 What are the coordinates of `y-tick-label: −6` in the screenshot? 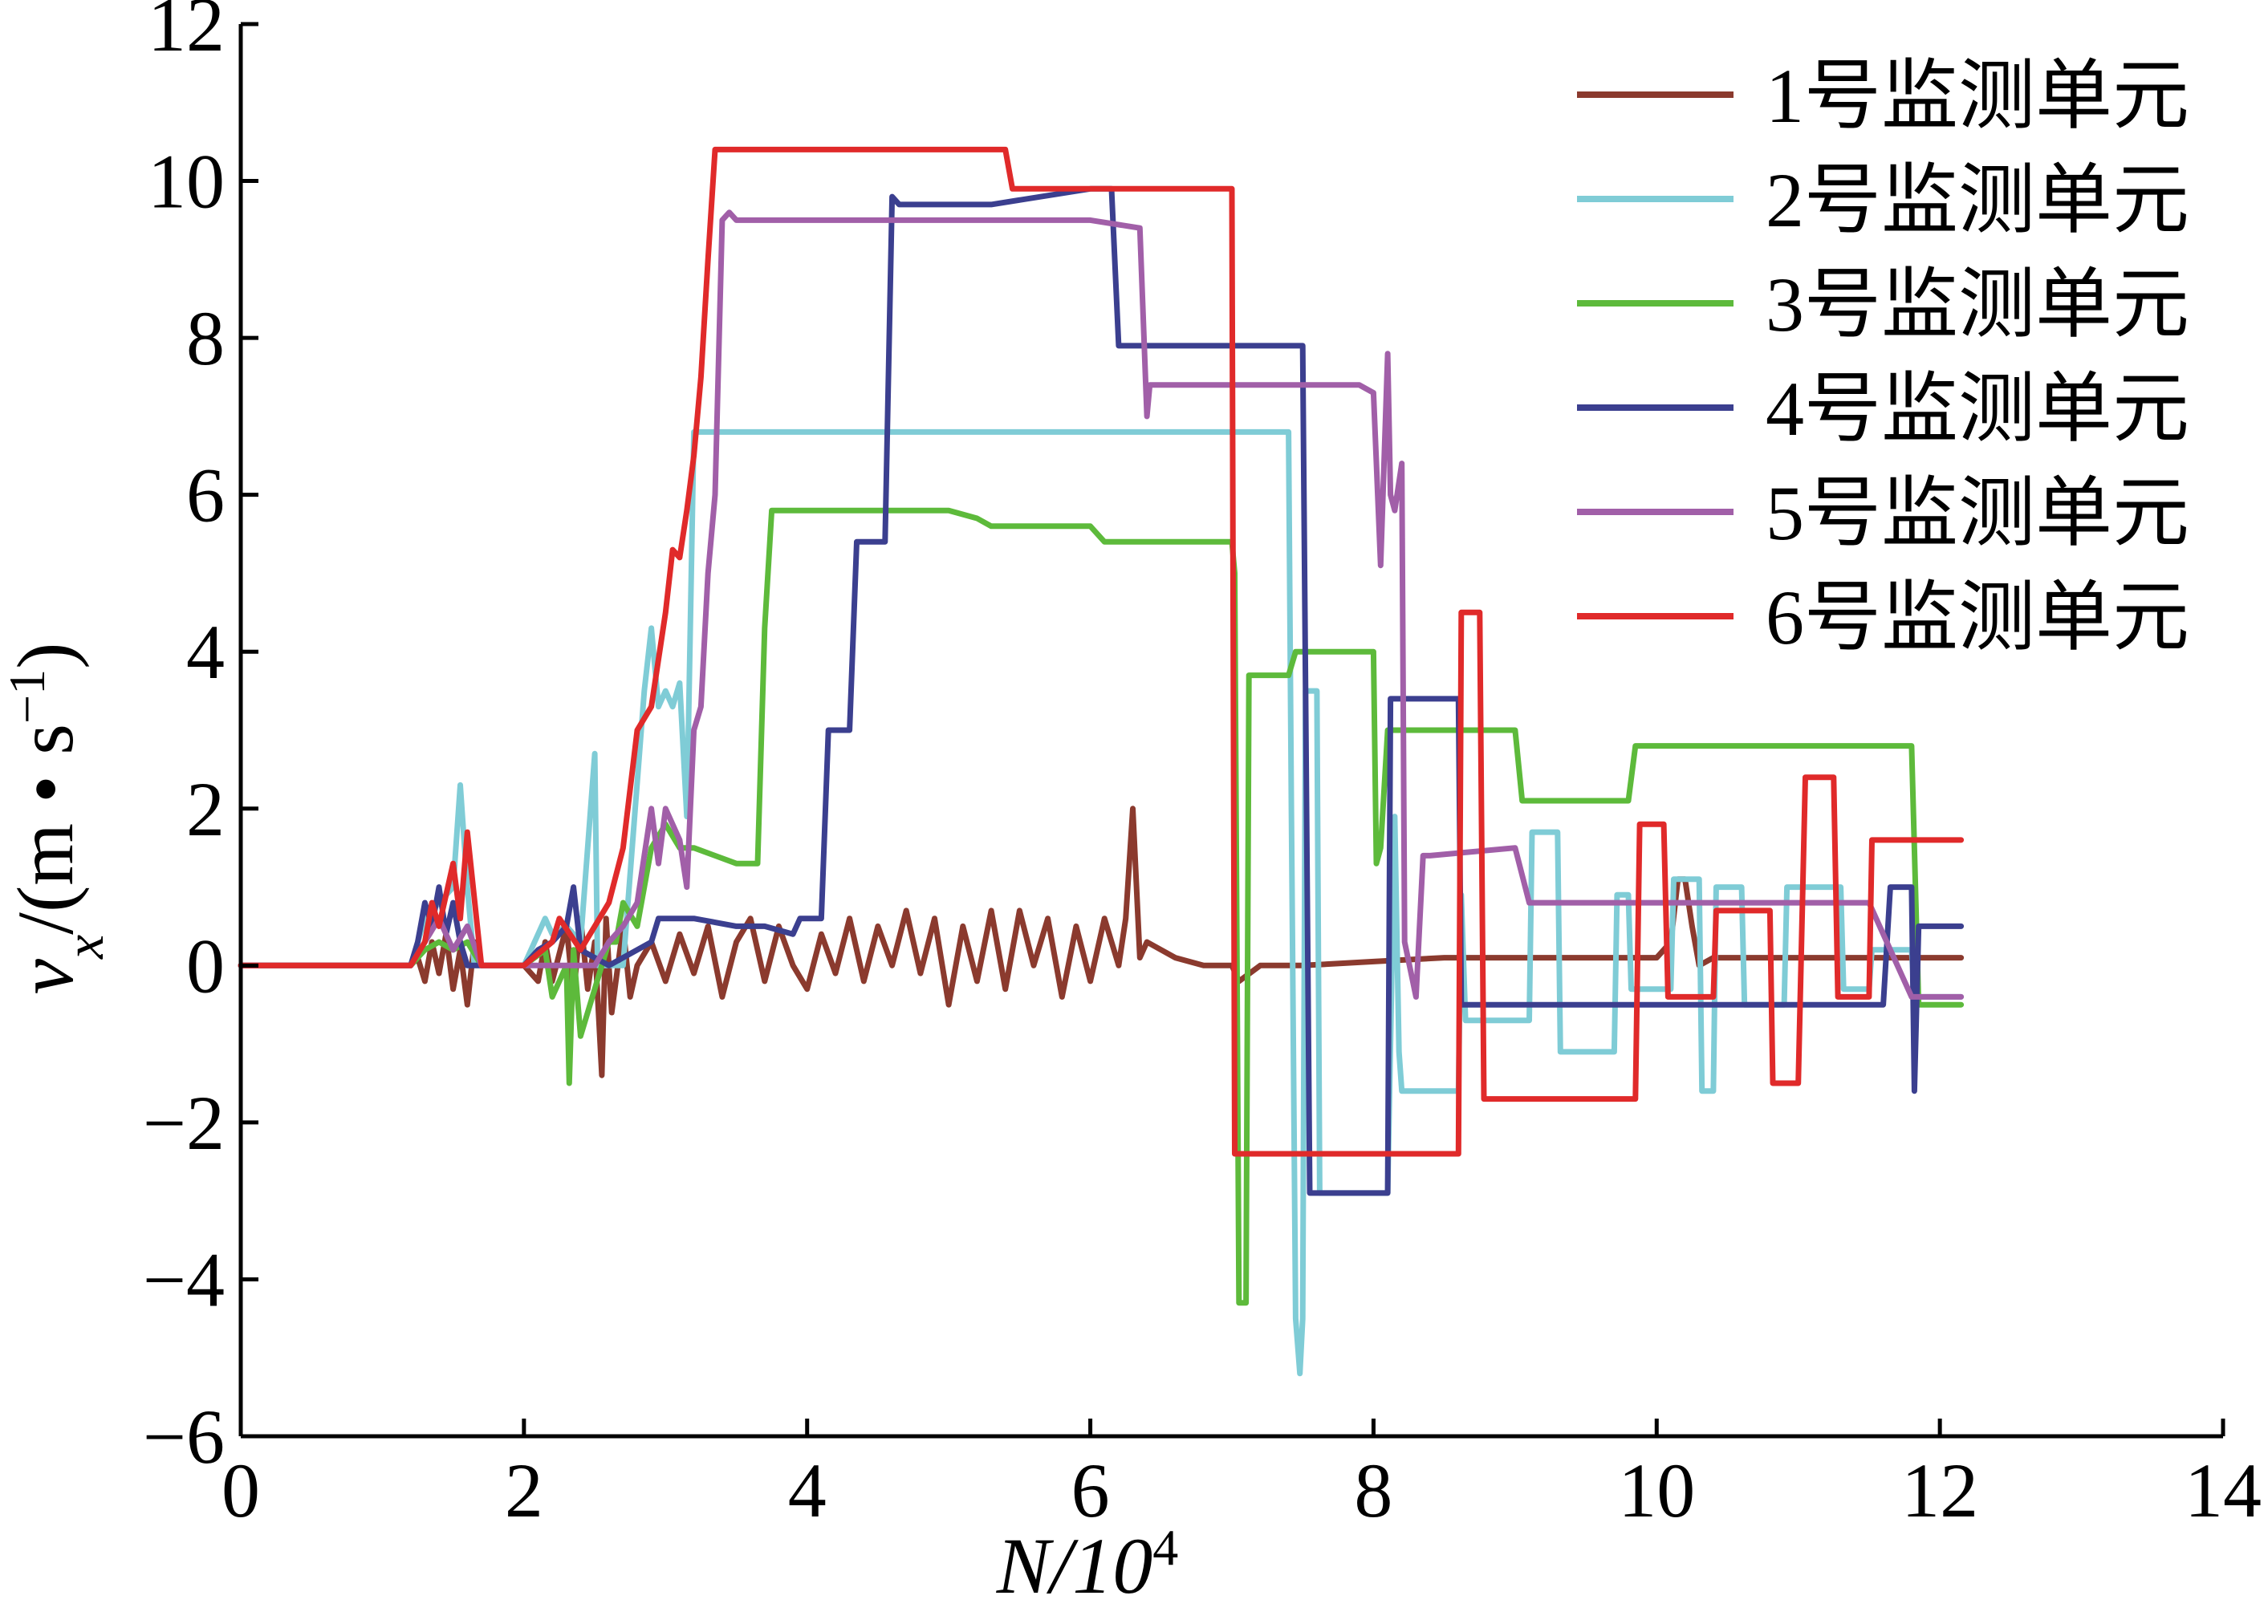 It's located at (184, 1437).